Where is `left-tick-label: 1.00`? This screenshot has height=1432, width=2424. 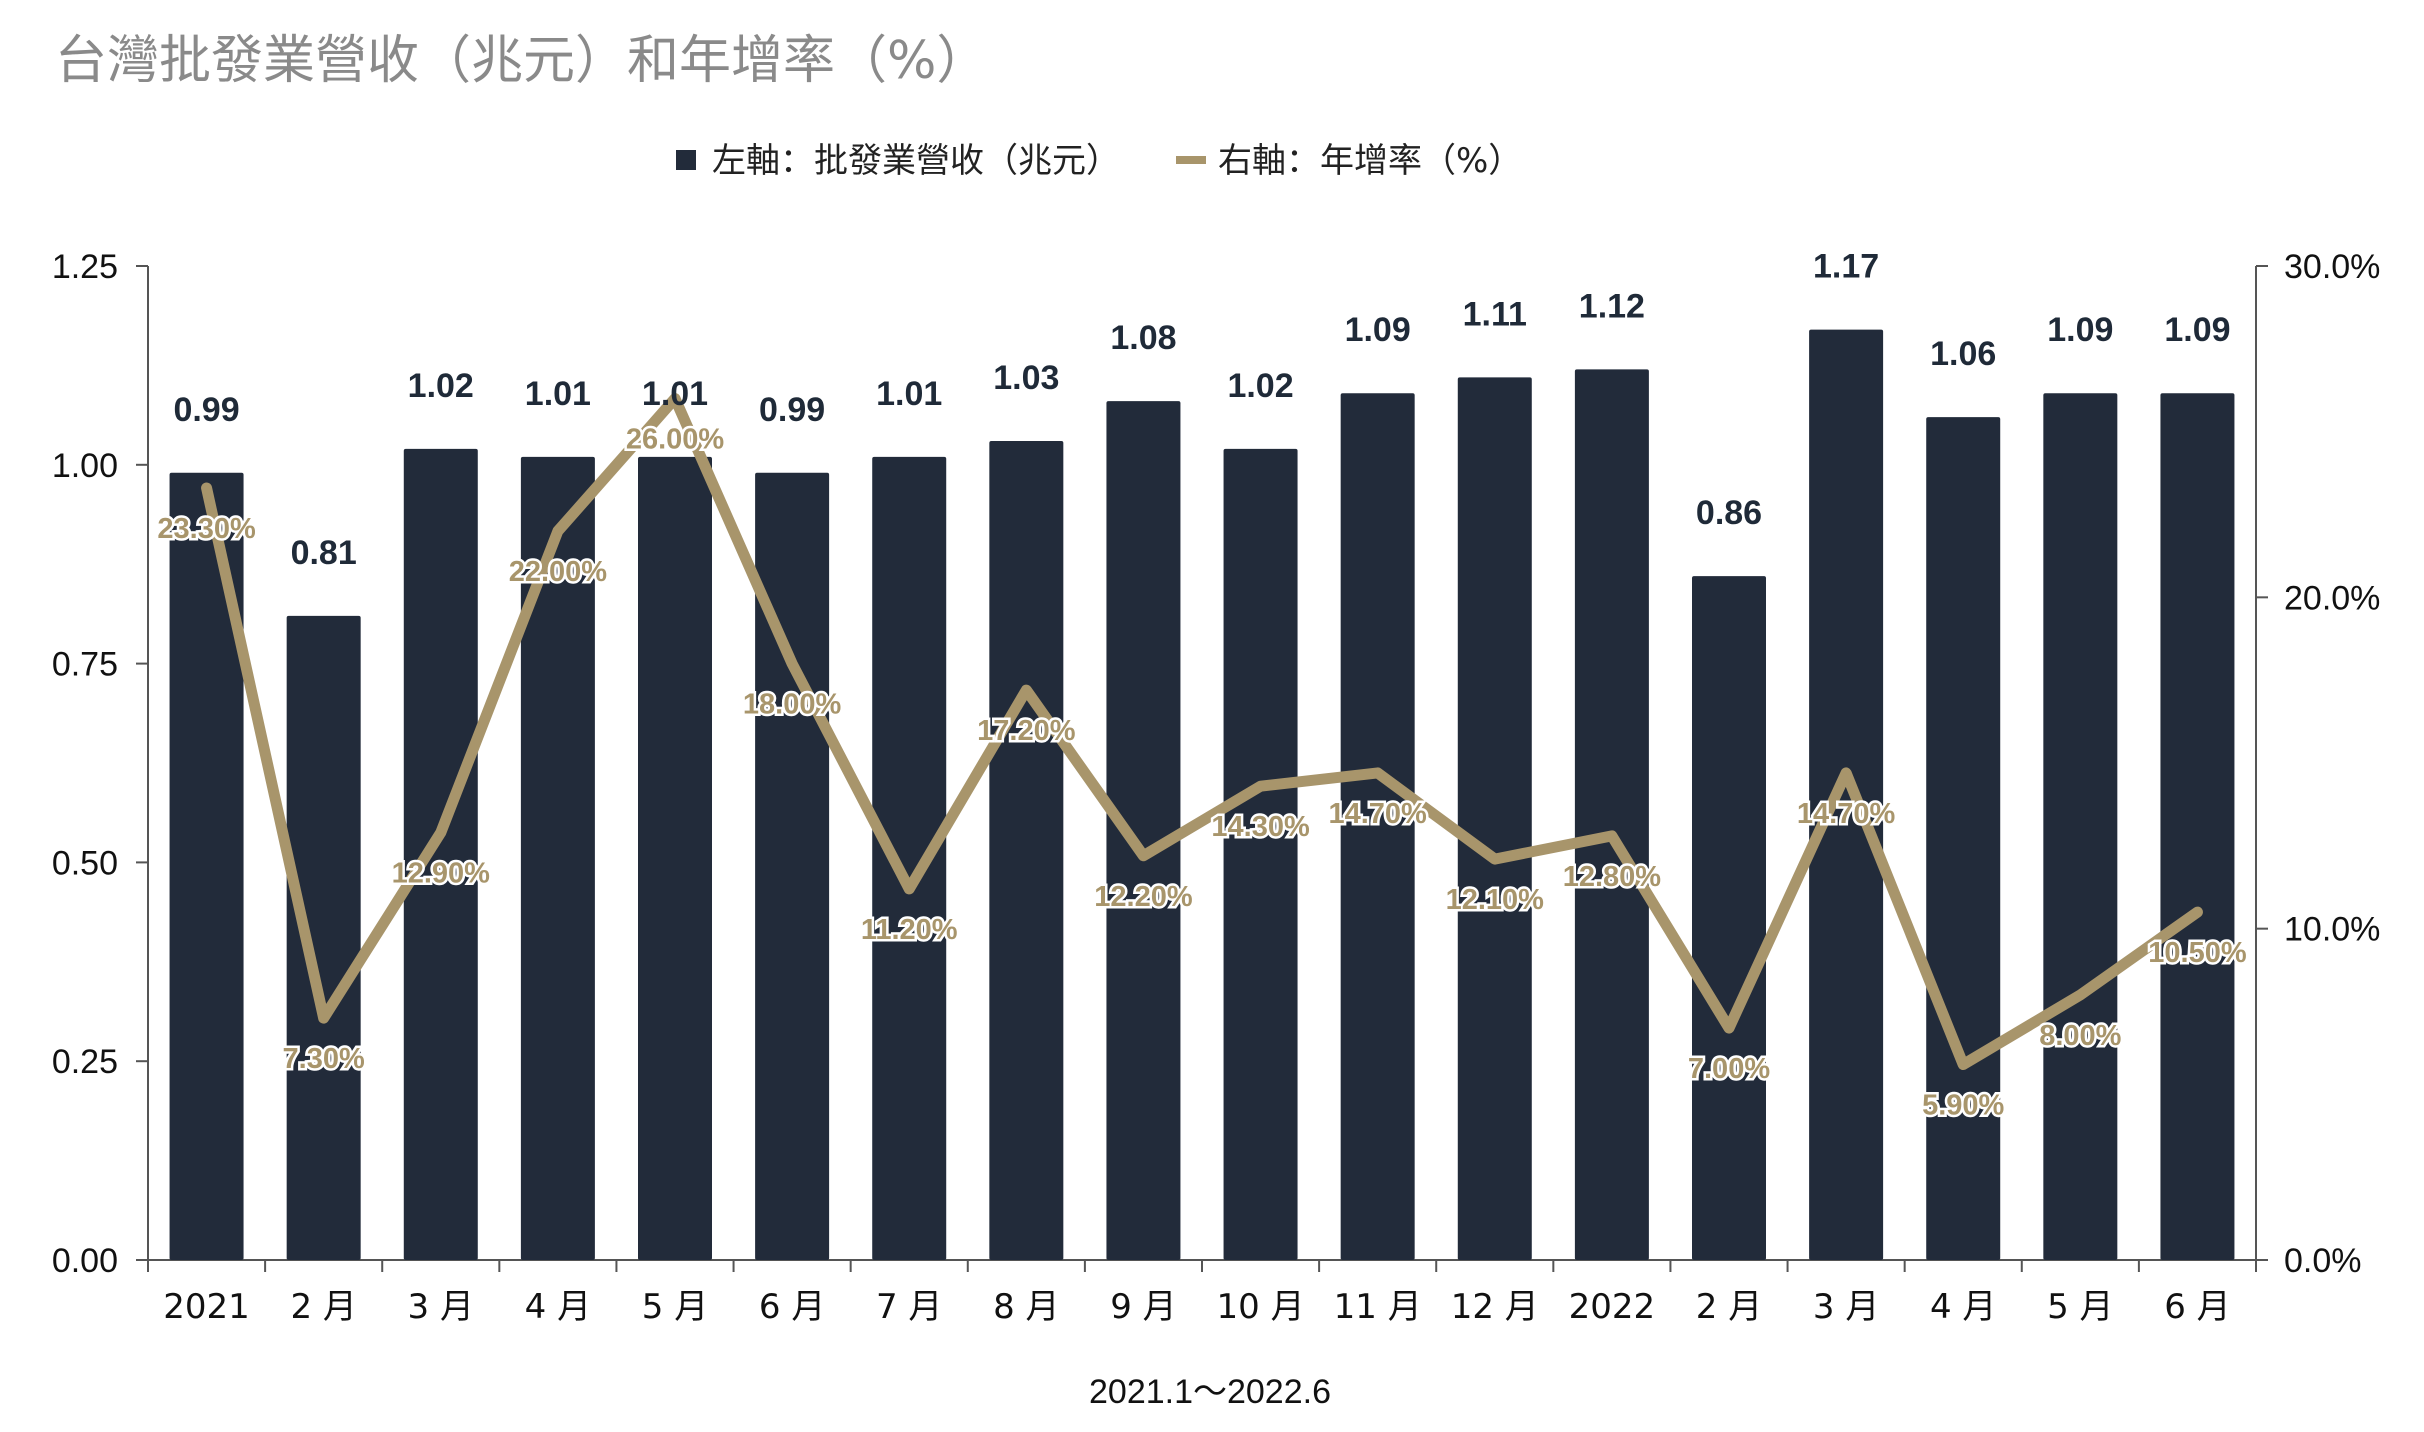
left-tick-label: 1.00 is located at coordinates (85, 466).